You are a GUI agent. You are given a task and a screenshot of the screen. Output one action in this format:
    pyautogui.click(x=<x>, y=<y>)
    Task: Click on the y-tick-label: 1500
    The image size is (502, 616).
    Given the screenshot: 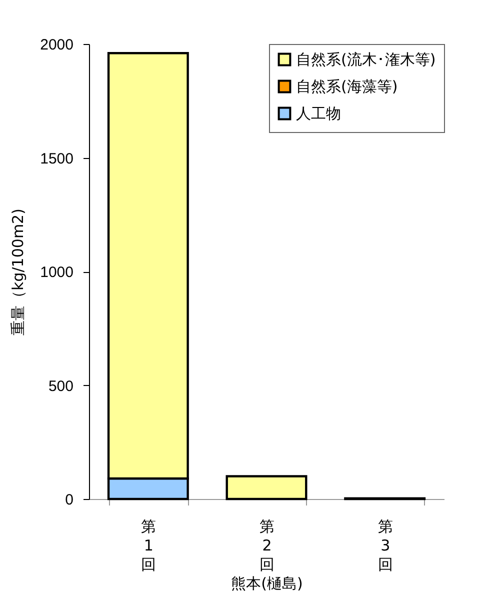 What is the action you would take?
    pyautogui.click(x=57, y=159)
    